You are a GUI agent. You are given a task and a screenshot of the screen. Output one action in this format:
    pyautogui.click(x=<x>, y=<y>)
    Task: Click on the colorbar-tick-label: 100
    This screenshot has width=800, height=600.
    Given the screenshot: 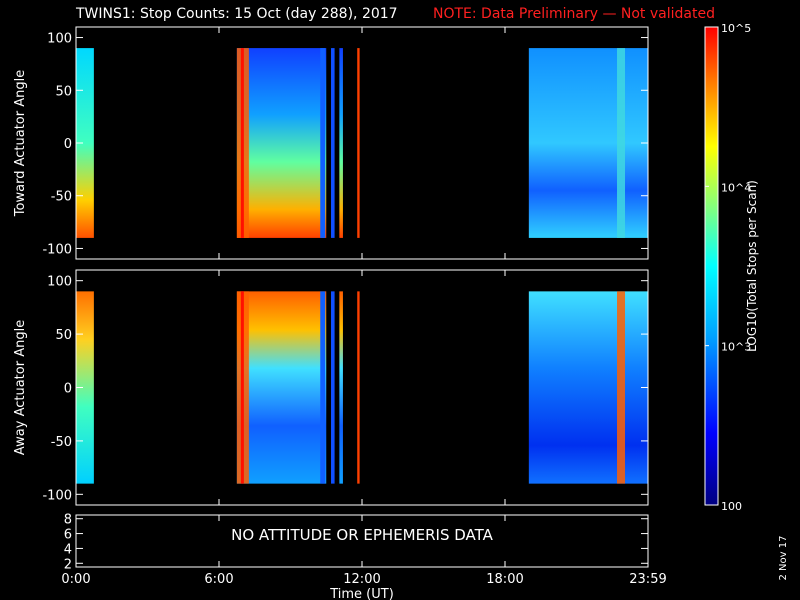 What is the action you would take?
    pyautogui.click(x=731, y=506)
    